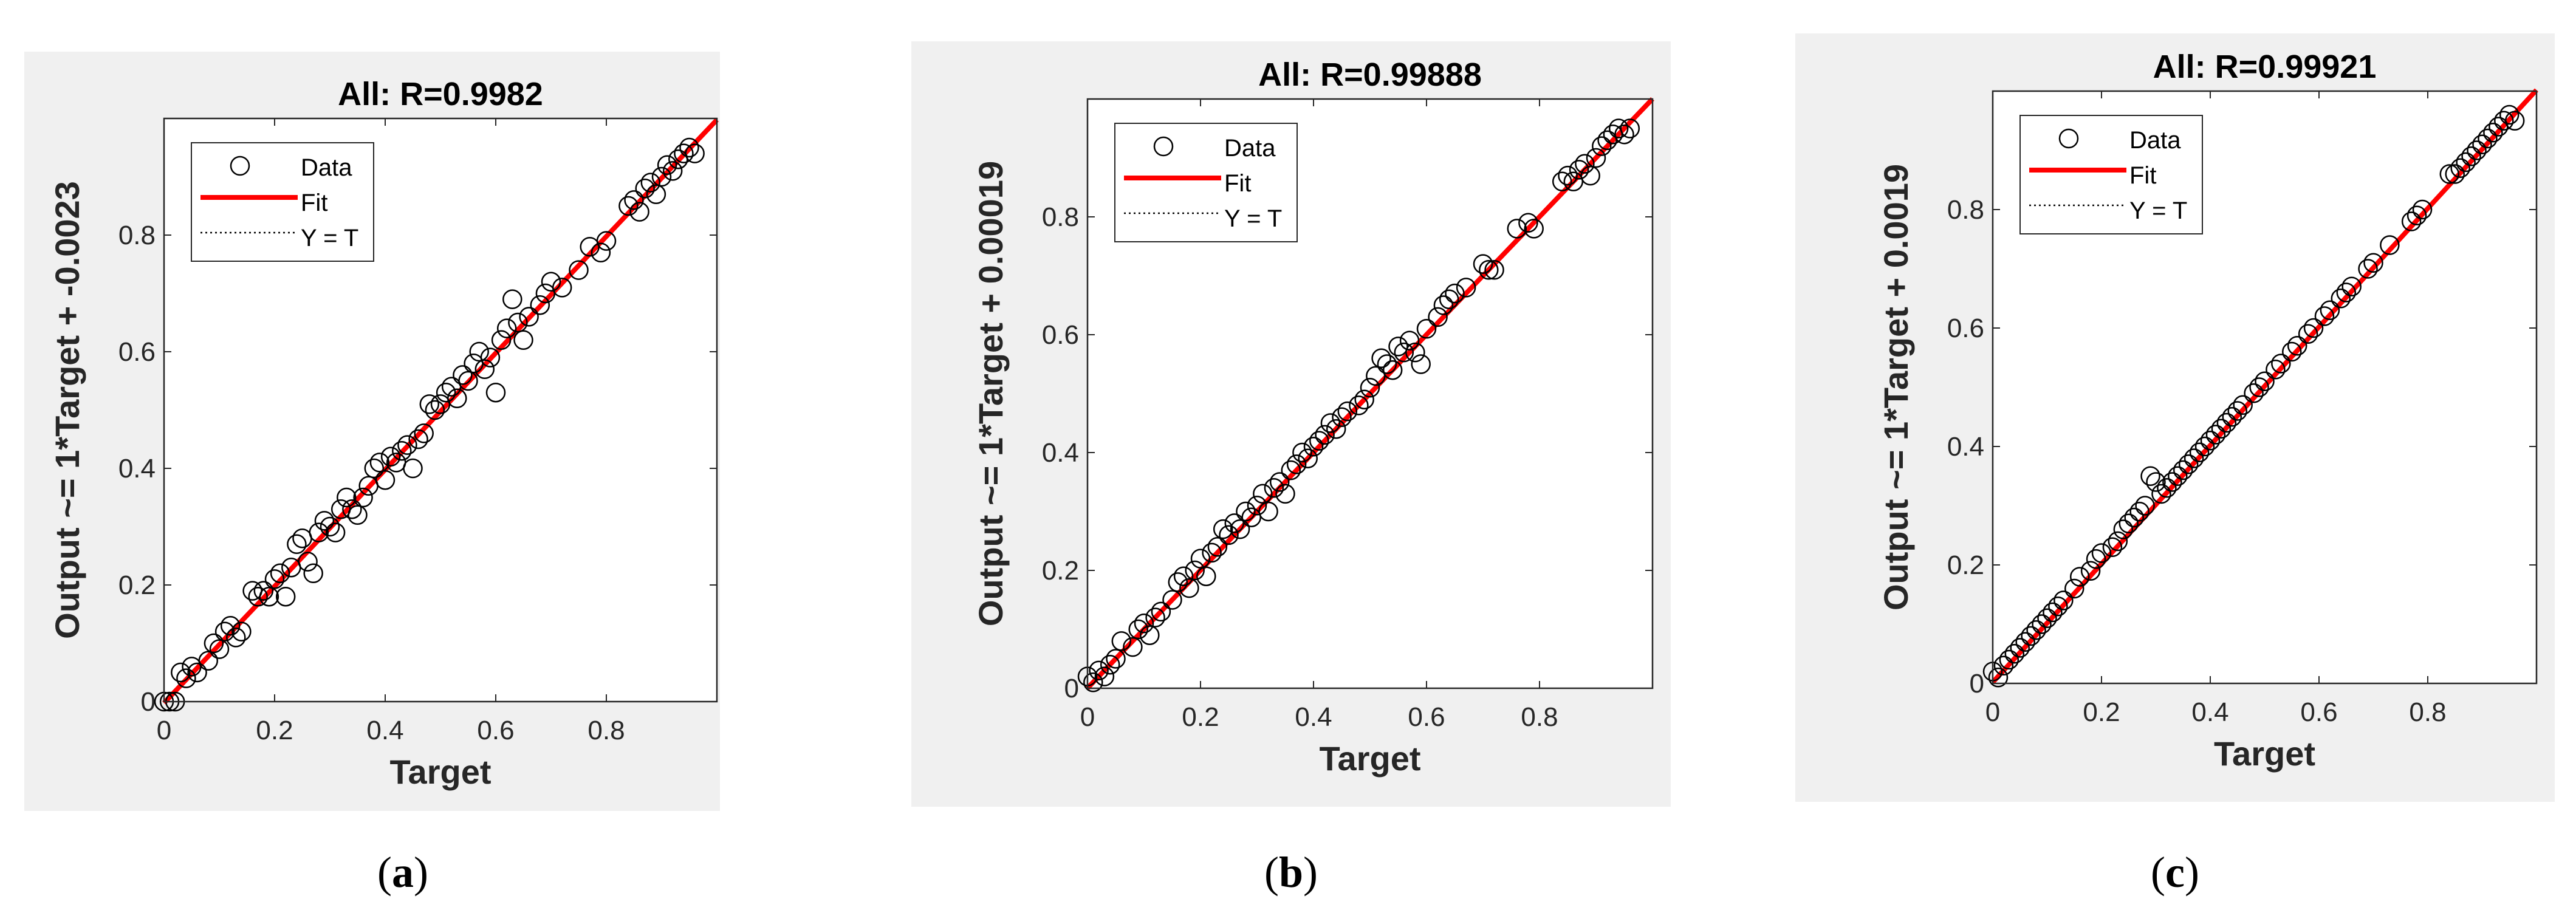 The width and height of the screenshot is (2576, 913). I want to click on panel-label-a: a, so click(403, 872).